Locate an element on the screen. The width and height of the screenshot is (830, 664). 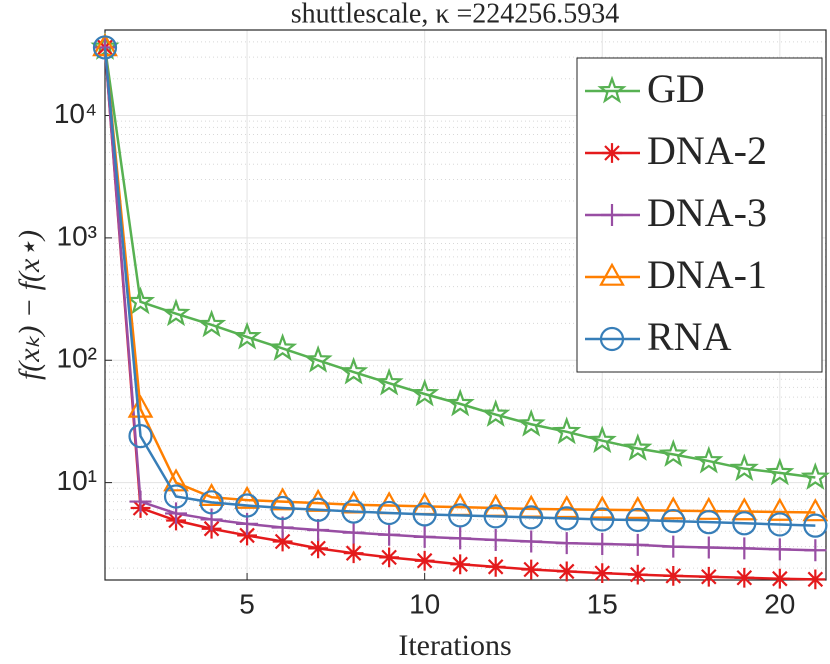
y-tick-label: 10³ is located at coordinates (77, 235).